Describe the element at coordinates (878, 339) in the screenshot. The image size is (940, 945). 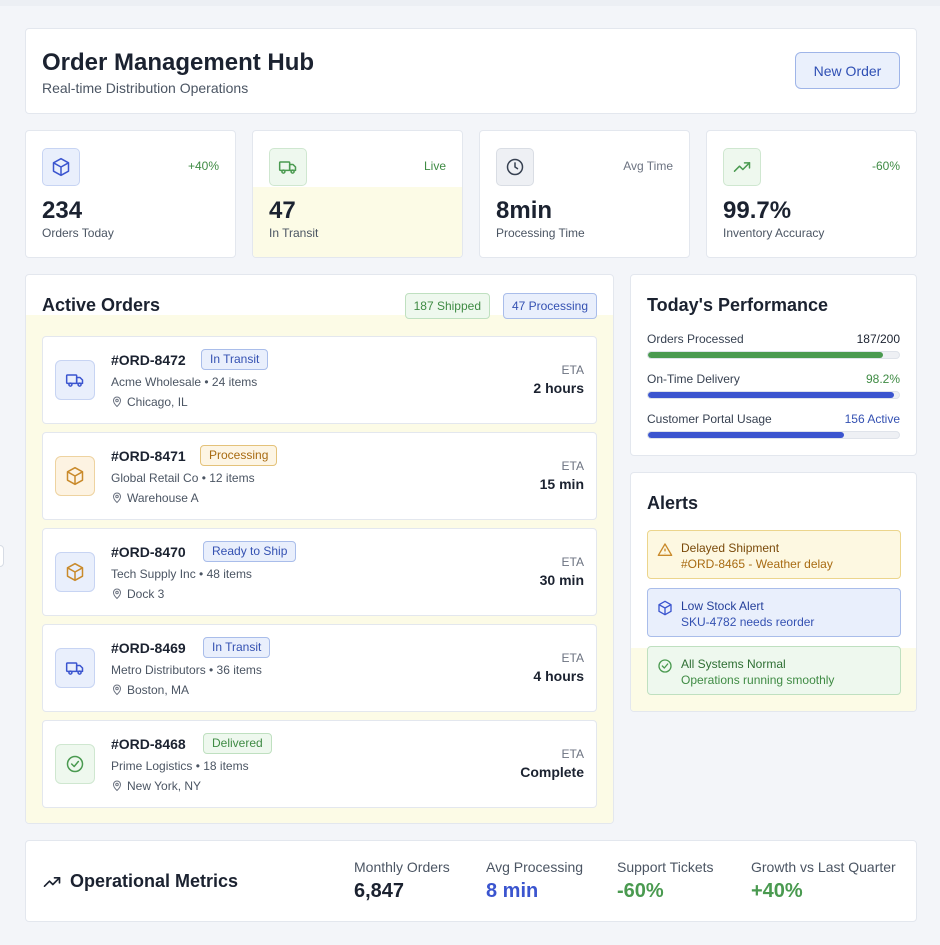
I see `performance-value: 187/200` at that location.